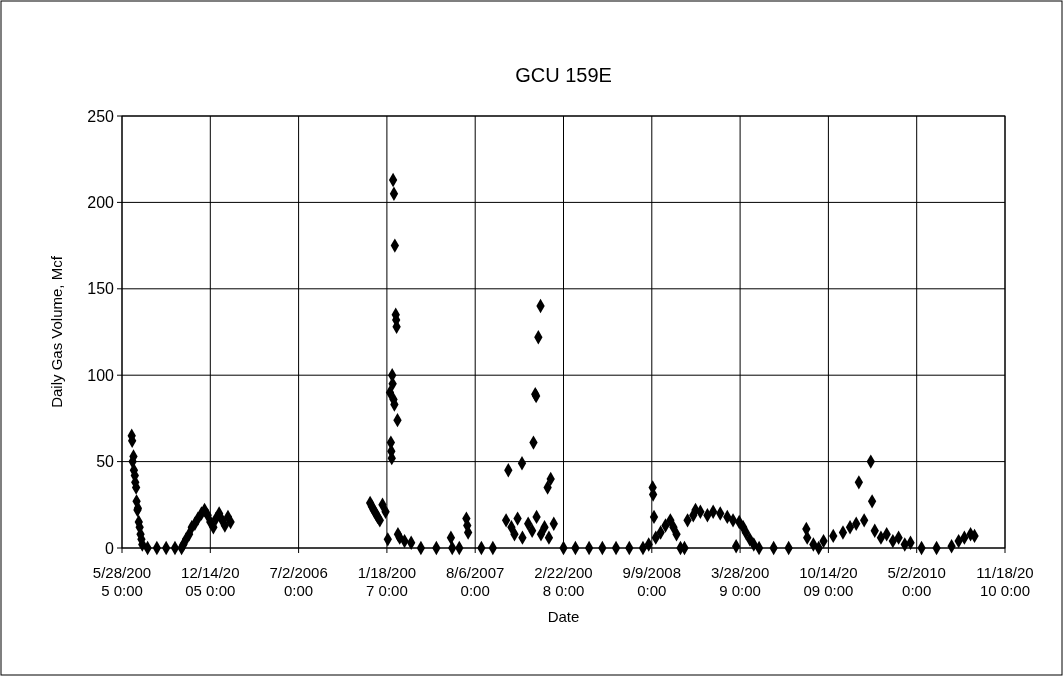 Image resolution: width=1063 pixels, height=676 pixels. Describe the element at coordinates (105, 462) in the screenshot. I see `y-tick-label: 50` at that location.